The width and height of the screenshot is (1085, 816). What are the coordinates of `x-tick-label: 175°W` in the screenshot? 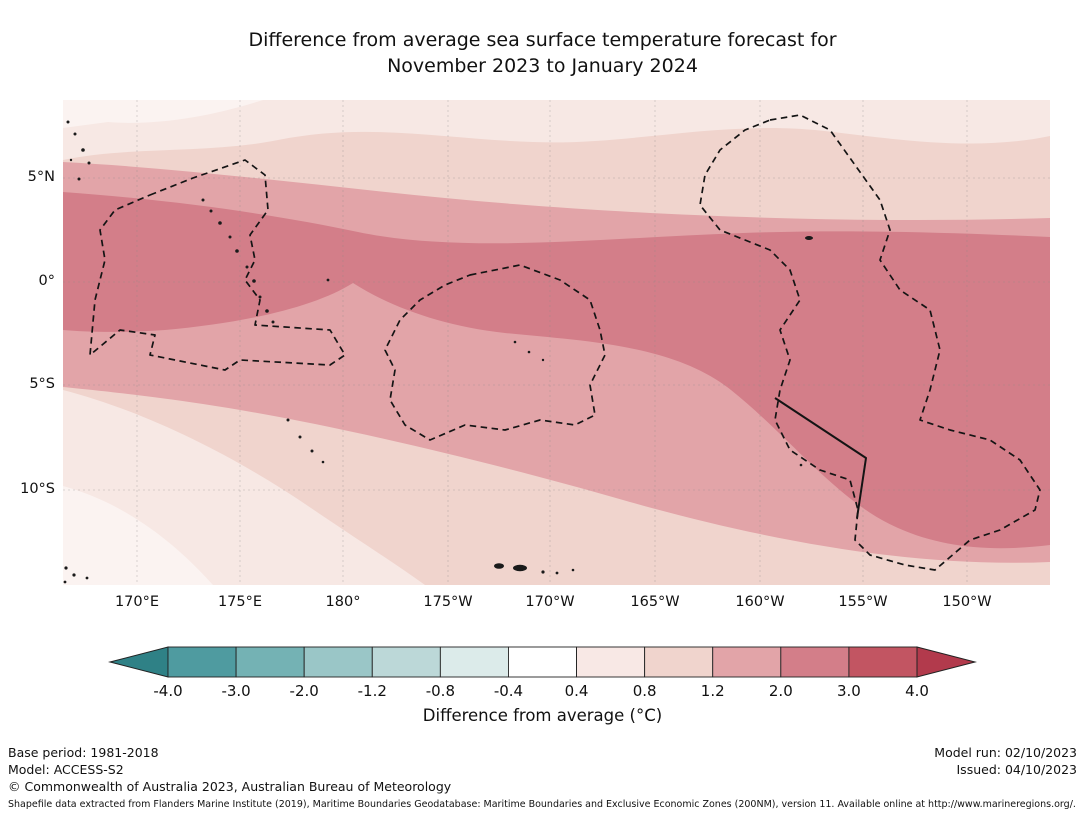 It's located at (448, 602).